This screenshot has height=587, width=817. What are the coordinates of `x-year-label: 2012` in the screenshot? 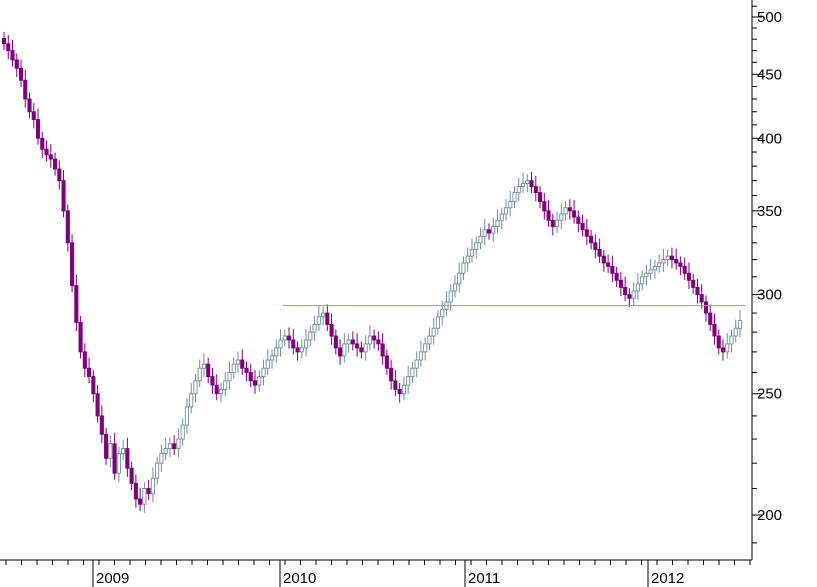 It's located at (667, 578).